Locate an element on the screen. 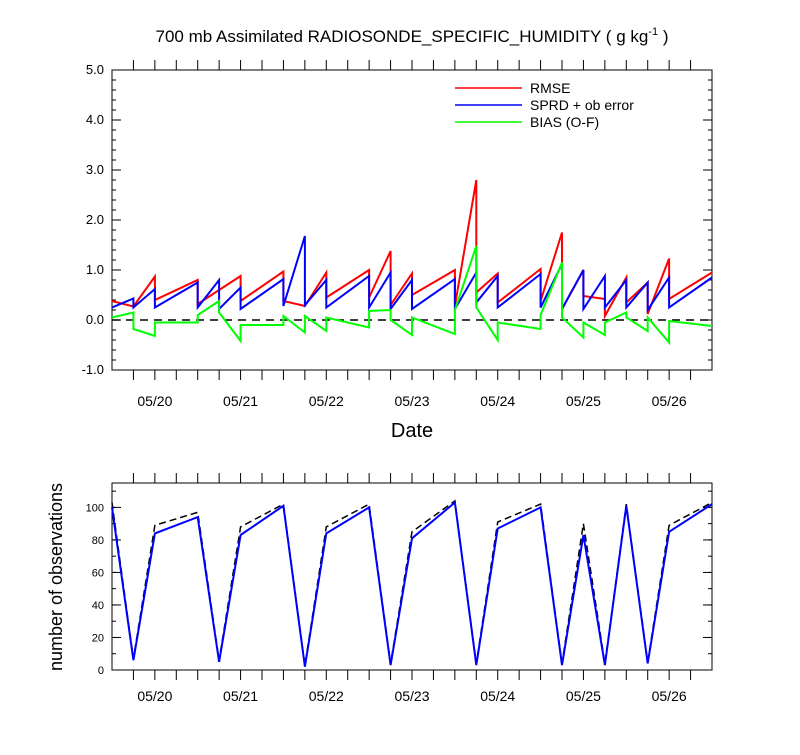 This screenshot has height=755, width=800. y-tick-label: 0.0 is located at coordinates (95, 319).